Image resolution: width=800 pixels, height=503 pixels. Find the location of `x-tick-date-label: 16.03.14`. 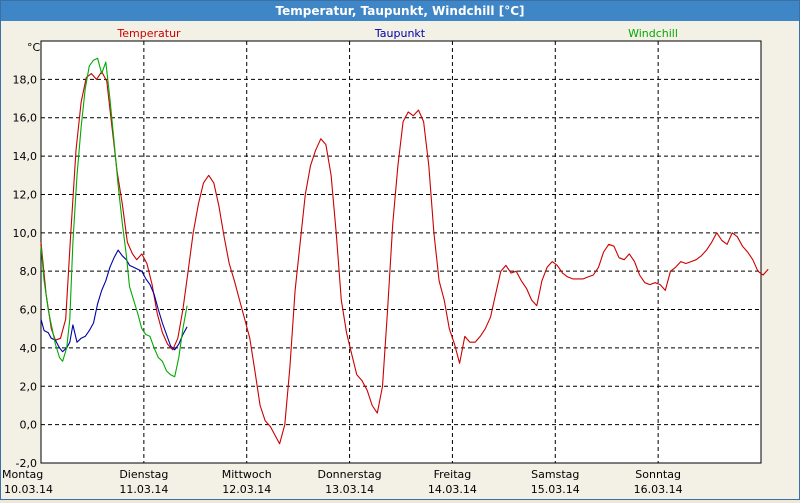

x-tick-date-label: 16.03.14 is located at coordinates (658, 489).